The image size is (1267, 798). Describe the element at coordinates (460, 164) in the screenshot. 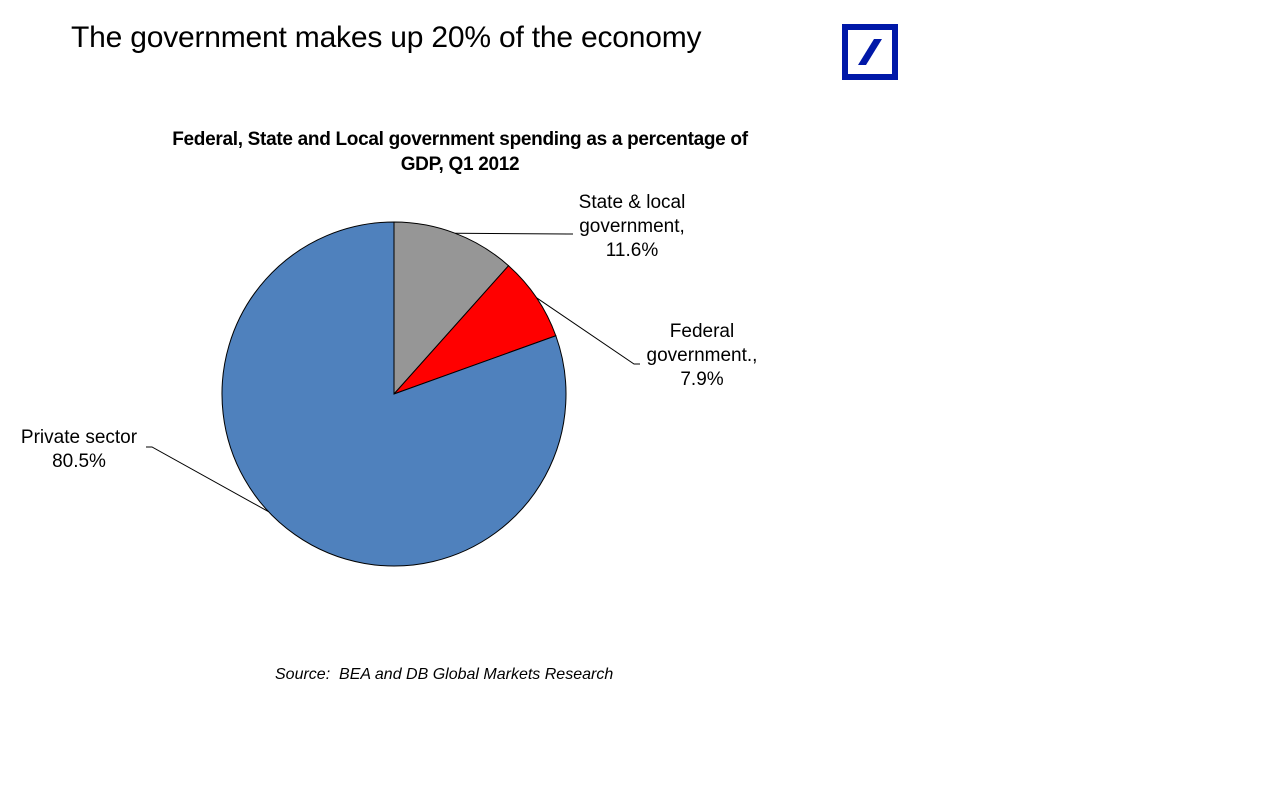

I see `chart-title-line-2: GDP, Q1 2012` at that location.